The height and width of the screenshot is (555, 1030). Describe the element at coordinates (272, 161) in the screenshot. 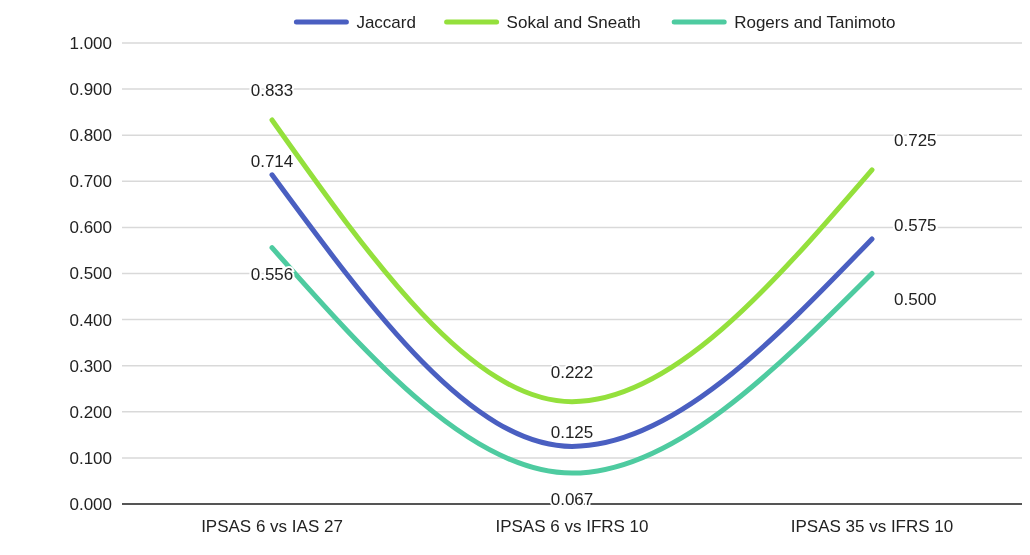

I see `data-label: 0.714` at that location.